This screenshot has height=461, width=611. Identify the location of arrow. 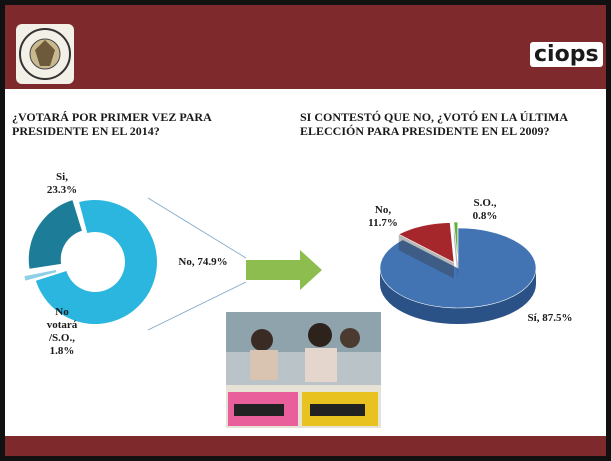
(284, 270).